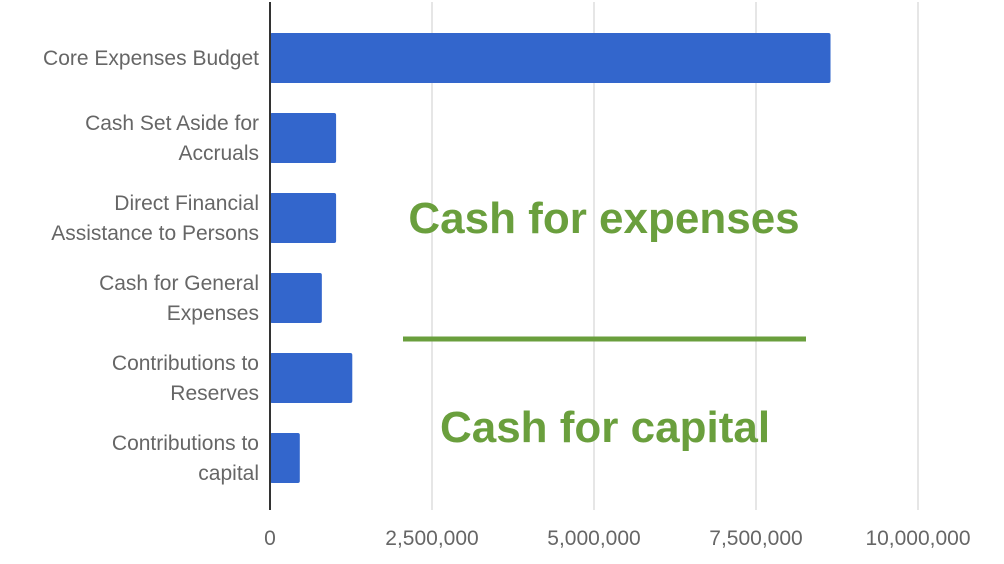 This screenshot has width=1004, height=564. What do you see at coordinates (605, 427) in the screenshot?
I see `annotation-cash-for-capital: Cash for capital` at bounding box center [605, 427].